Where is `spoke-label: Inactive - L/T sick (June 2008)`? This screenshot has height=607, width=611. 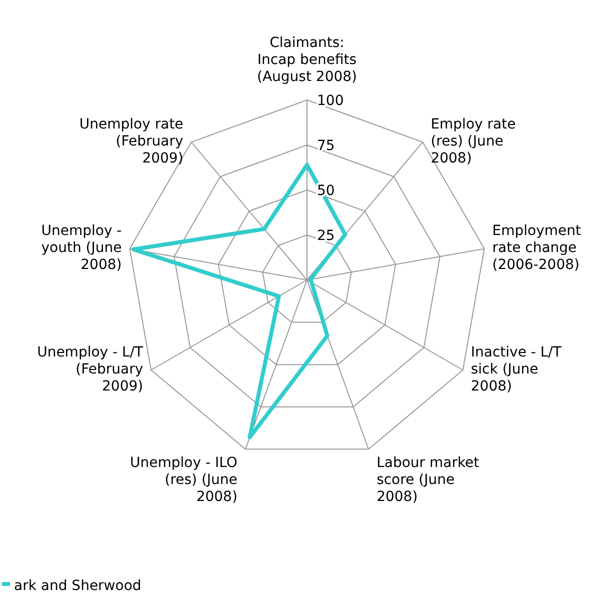
spoke-label: Inactive - L/T sick (June 2008) is located at coordinates (516, 369).